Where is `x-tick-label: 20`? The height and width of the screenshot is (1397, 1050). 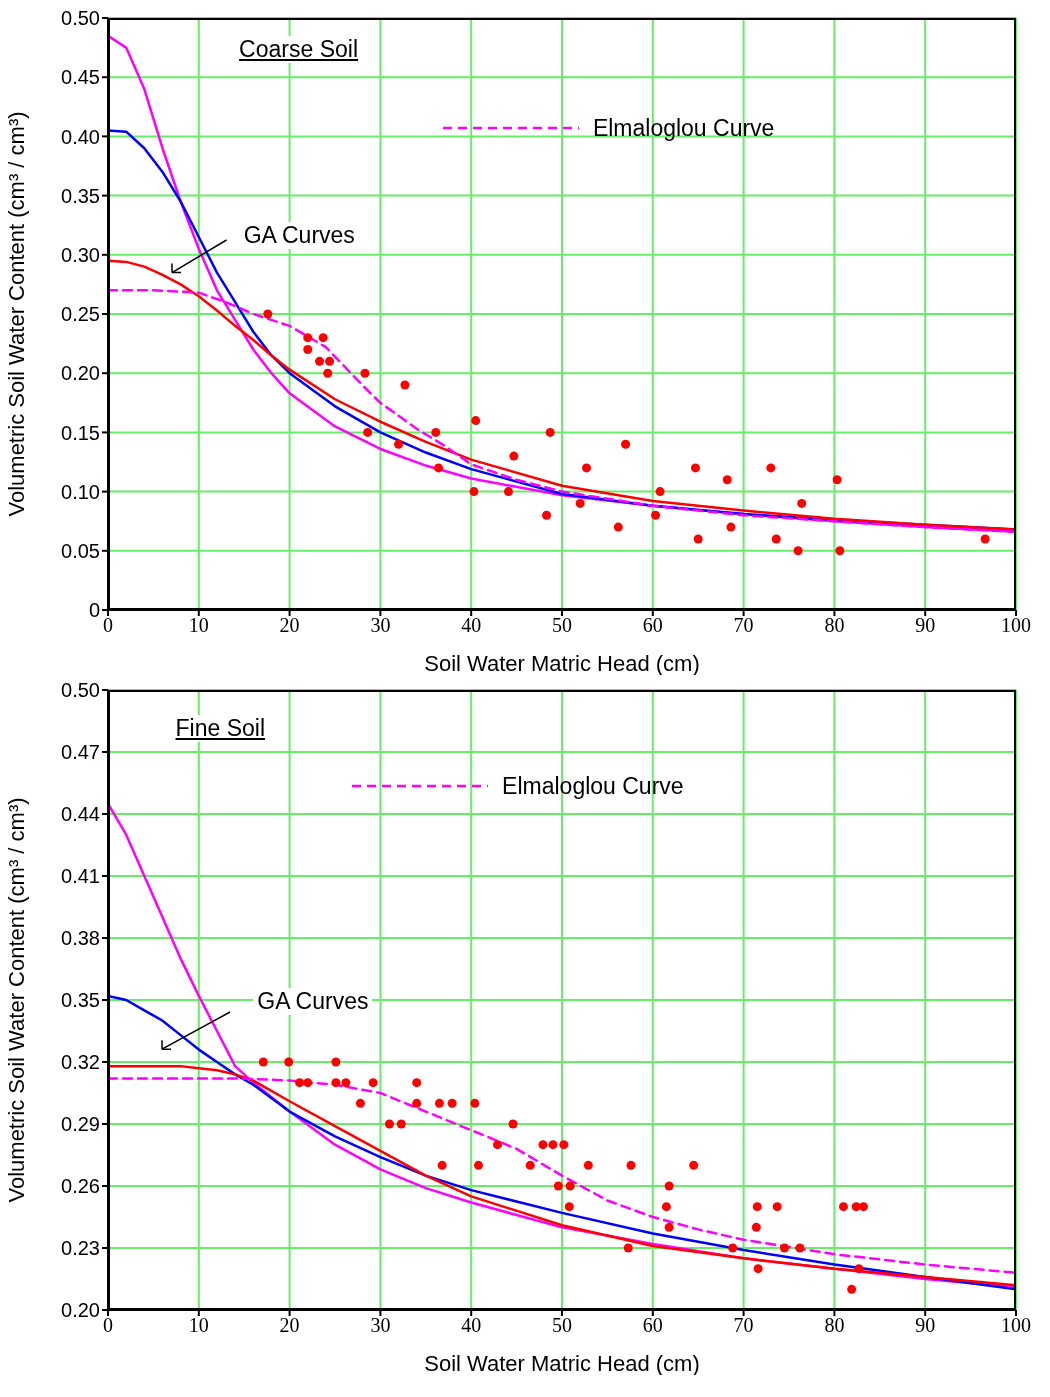 x-tick-label: 20 is located at coordinates (289, 1325).